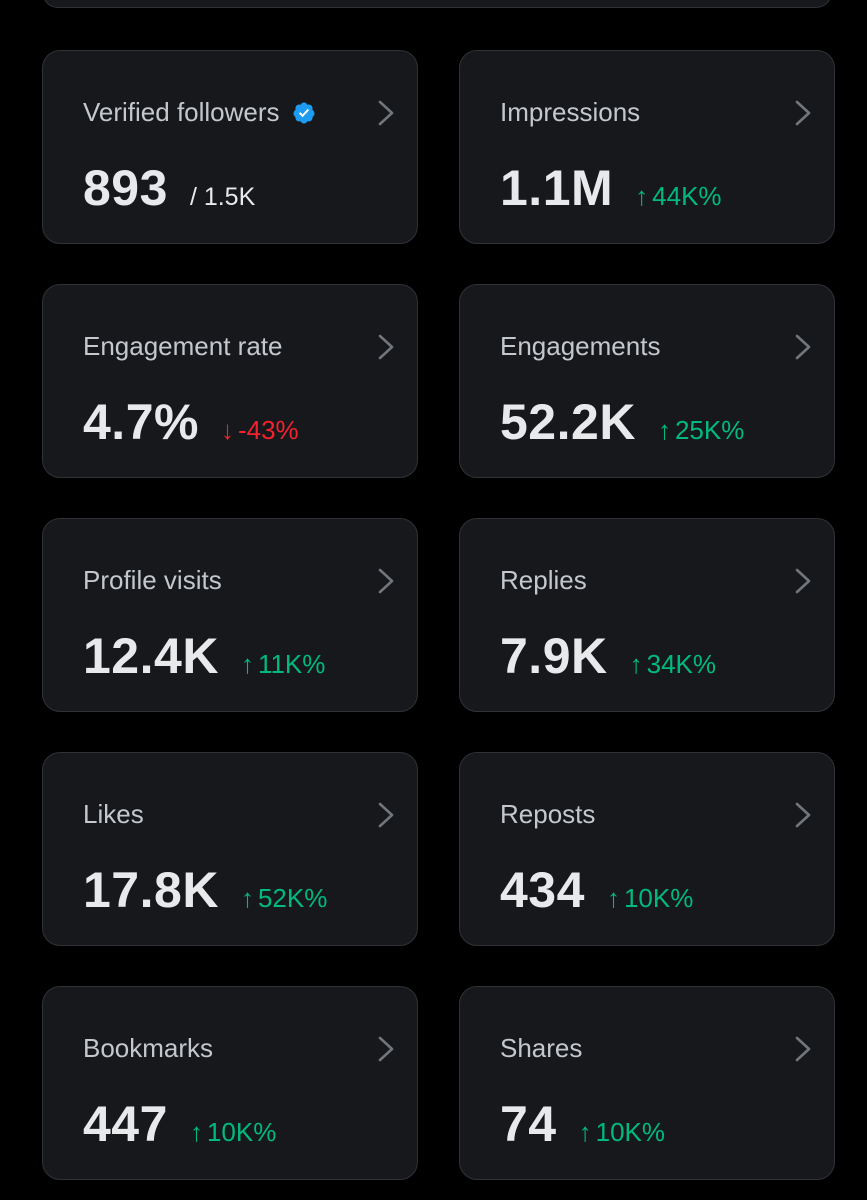 The width and height of the screenshot is (867, 1200). What do you see at coordinates (541, 1048) in the screenshot?
I see `card-label: Shares` at bounding box center [541, 1048].